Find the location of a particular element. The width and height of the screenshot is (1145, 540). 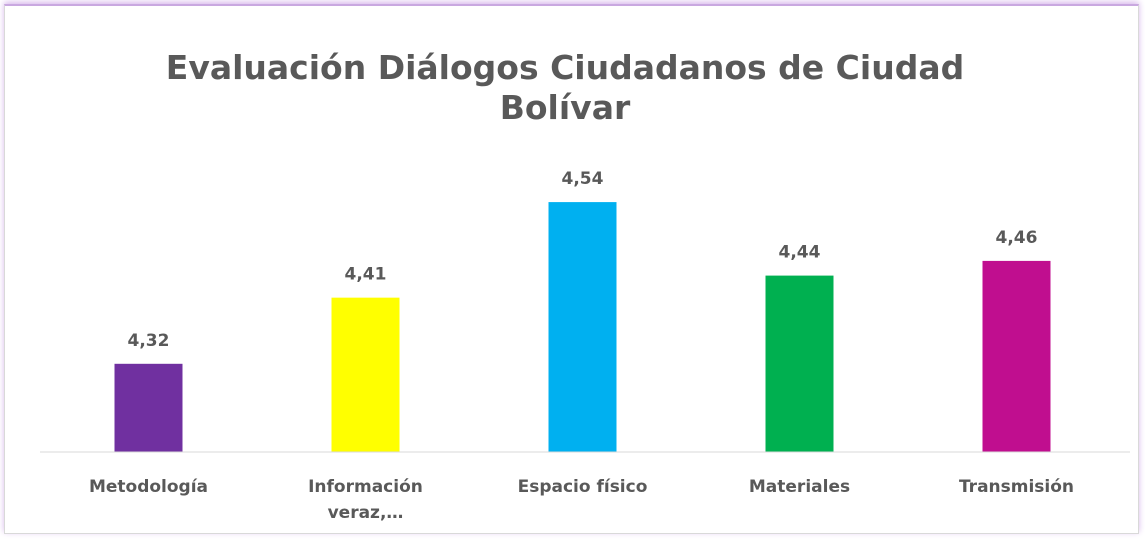

x-tick-label: Materiales is located at coordinates (799, 487).